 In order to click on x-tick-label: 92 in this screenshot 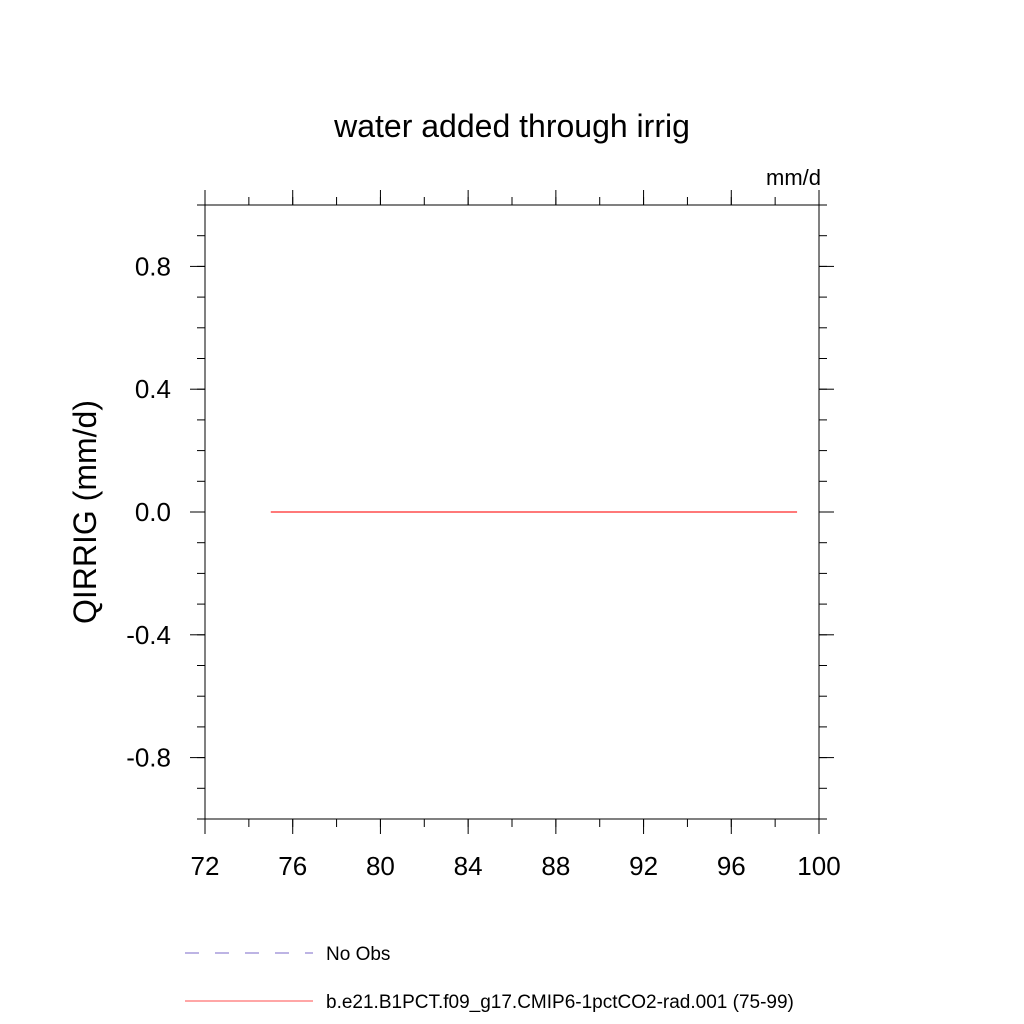, I will do `click(643, 866)`.